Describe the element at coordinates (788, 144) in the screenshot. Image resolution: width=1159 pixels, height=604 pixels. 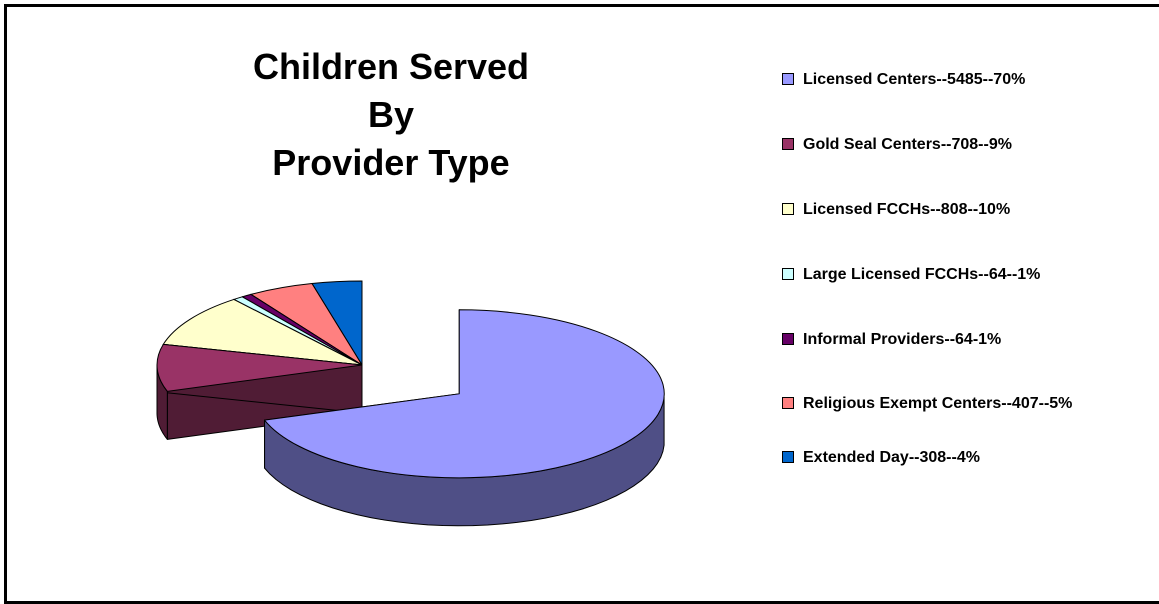
I see `legend-swatch-gold-seal-centers` at that location.